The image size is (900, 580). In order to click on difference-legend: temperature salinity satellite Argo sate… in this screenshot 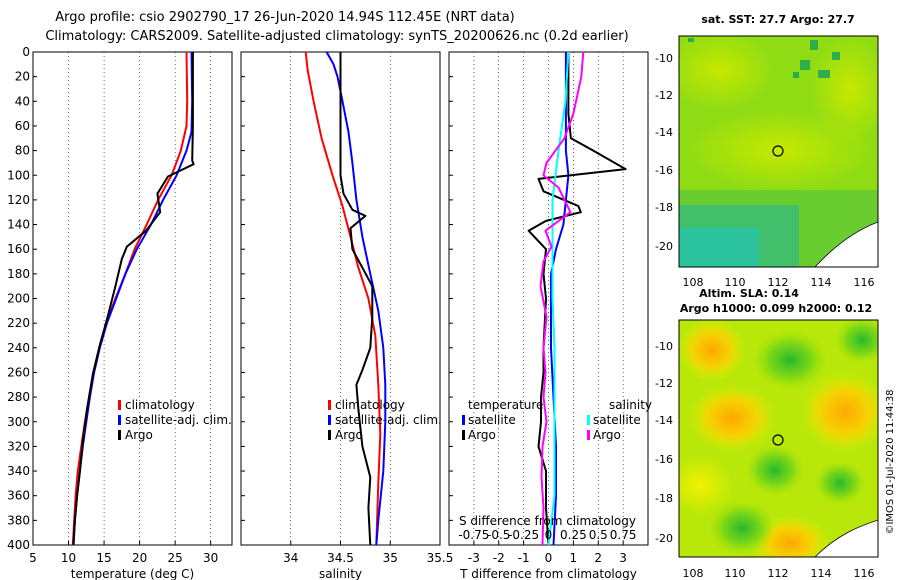, I will do `click(557, 420)`.